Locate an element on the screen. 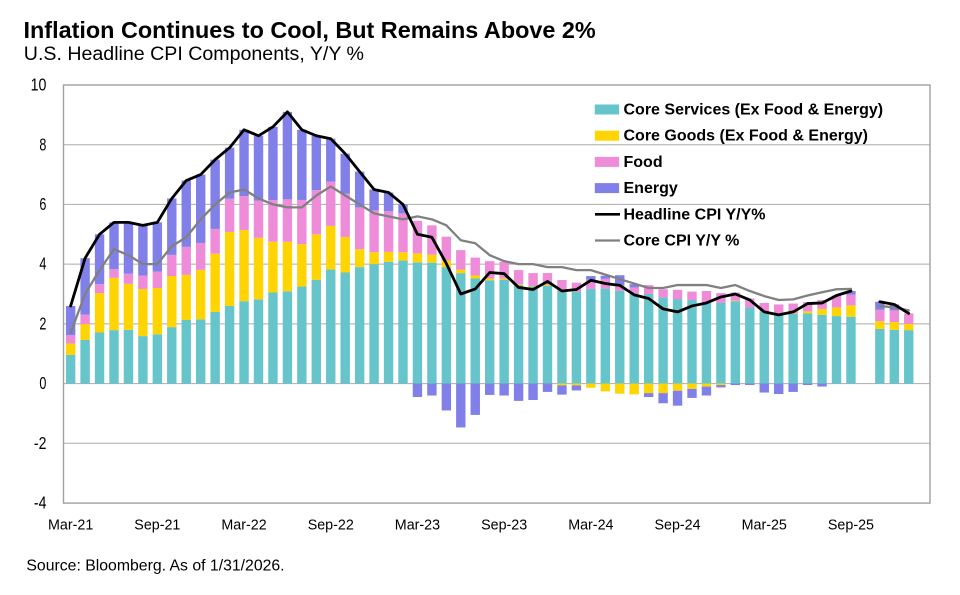  svg-text: Sep-24 is located at coordinates (677, 526).